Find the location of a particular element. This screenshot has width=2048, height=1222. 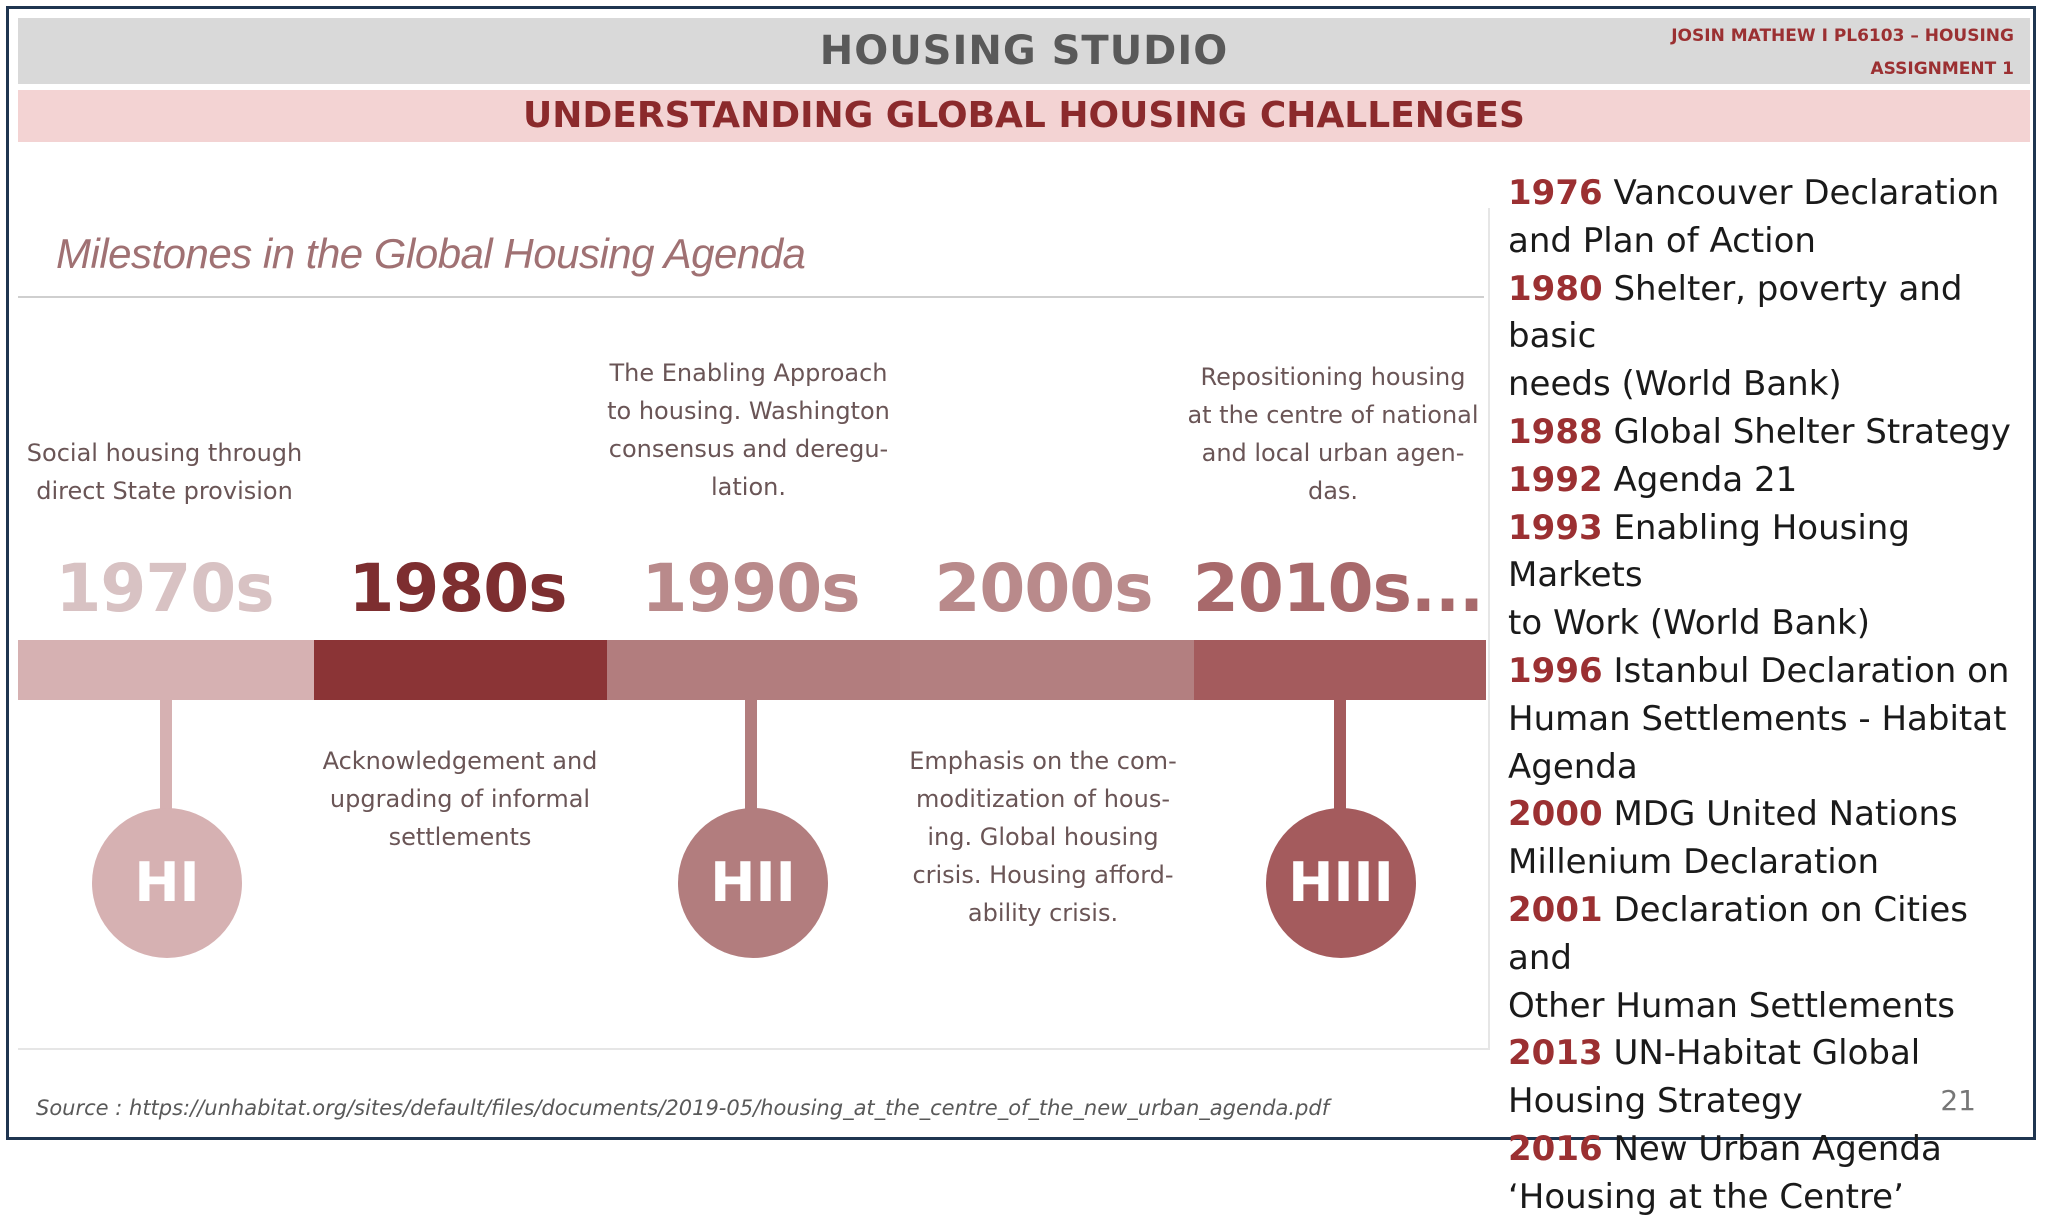

decade-1990s: 1990s is located at coordinates (751, 588).